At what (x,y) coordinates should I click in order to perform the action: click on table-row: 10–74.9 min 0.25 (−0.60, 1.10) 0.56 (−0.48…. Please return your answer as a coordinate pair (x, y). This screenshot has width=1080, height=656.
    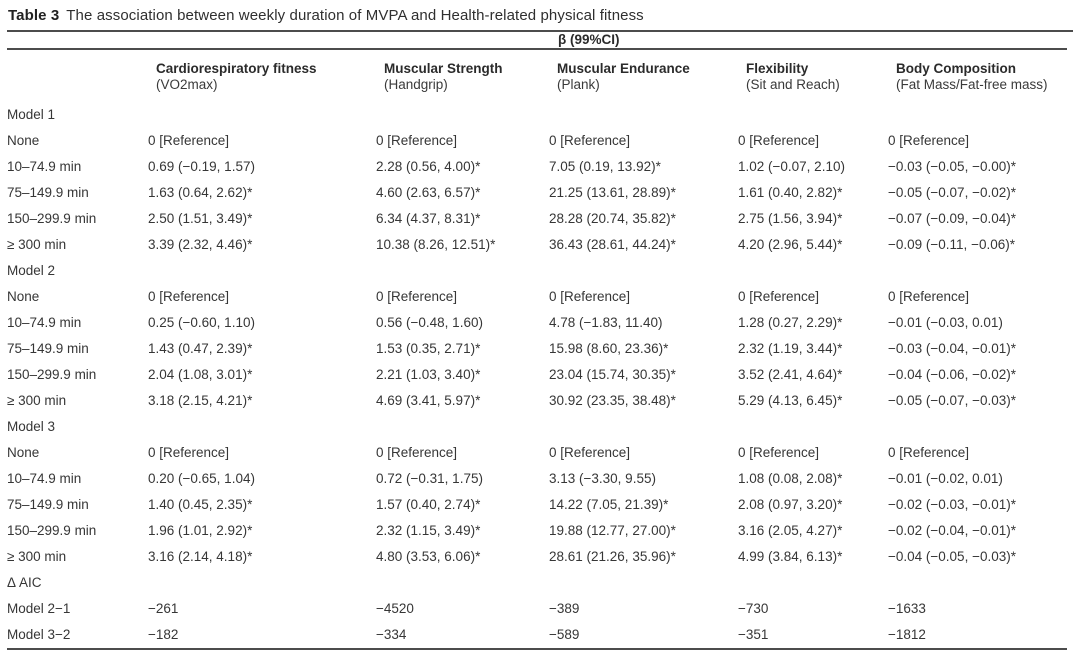
    Looking at the image, I should click on (537, 323).